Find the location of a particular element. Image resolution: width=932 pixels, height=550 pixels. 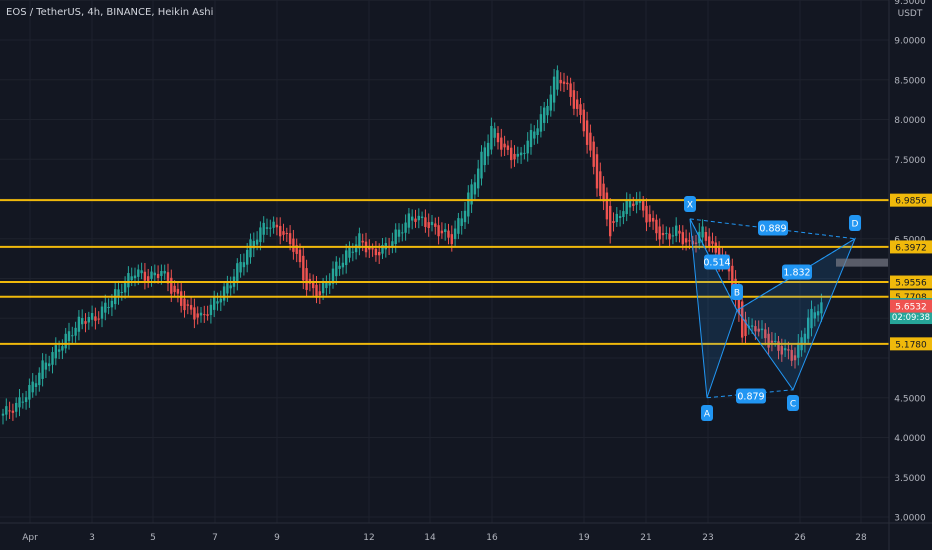

pattern-point-c: C is located at coordinates (793, 403).